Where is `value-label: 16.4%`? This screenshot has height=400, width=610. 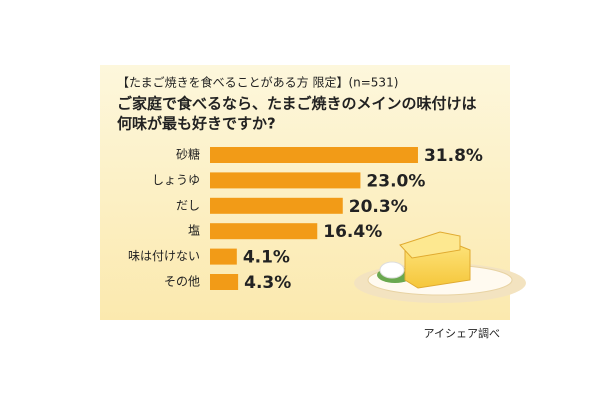
value-label: 16.4% is located at coordinates (352, 232).